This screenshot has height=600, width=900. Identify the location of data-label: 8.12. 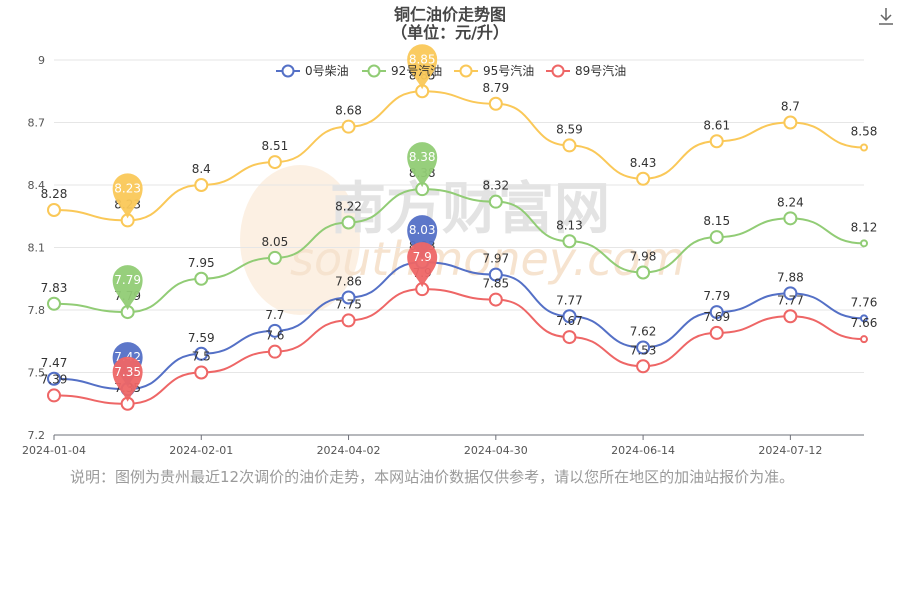
(864, 227).